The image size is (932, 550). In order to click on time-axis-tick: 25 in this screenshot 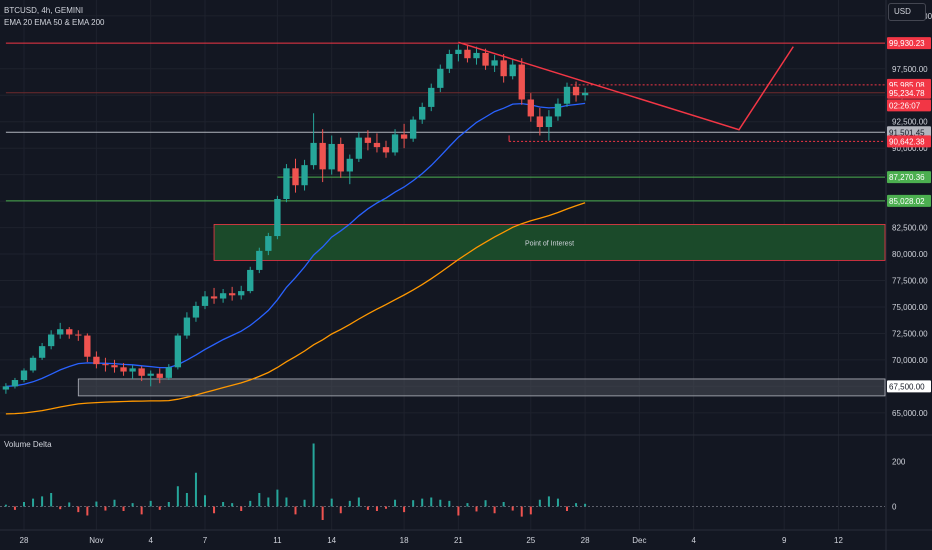, I will do `click(530, 540)`.